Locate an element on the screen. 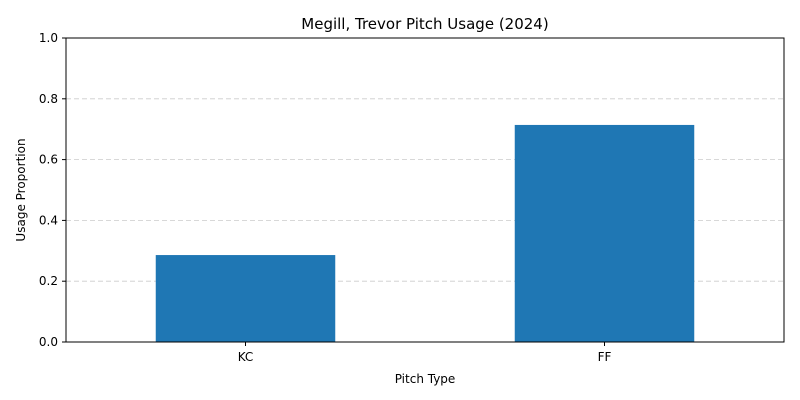 The height and width of the screenshot is (400, 800). x-axis-label: Pitch Type is located at coordinates (425, 379).